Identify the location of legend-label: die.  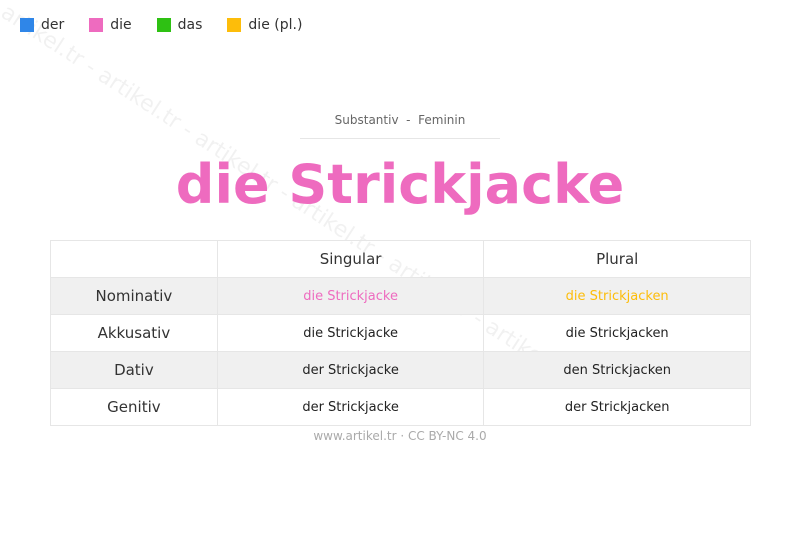
(121, 25).